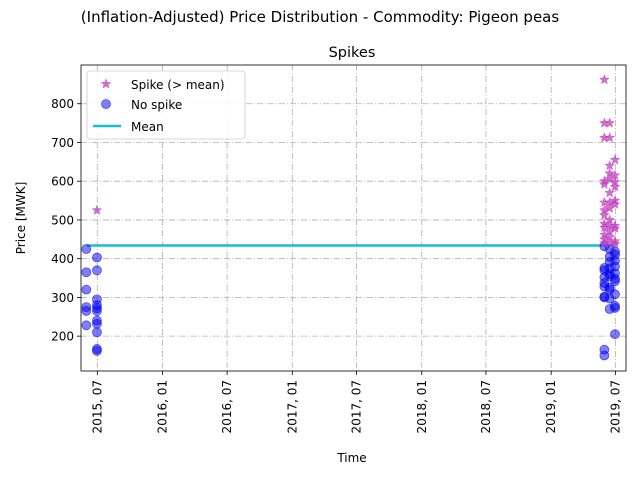 This screenshot has height=480, width=640. What do you see at coordinates (352, 53) in the screenshot?
I see `chart-title: Spikes` at bounding box center [352, 53].